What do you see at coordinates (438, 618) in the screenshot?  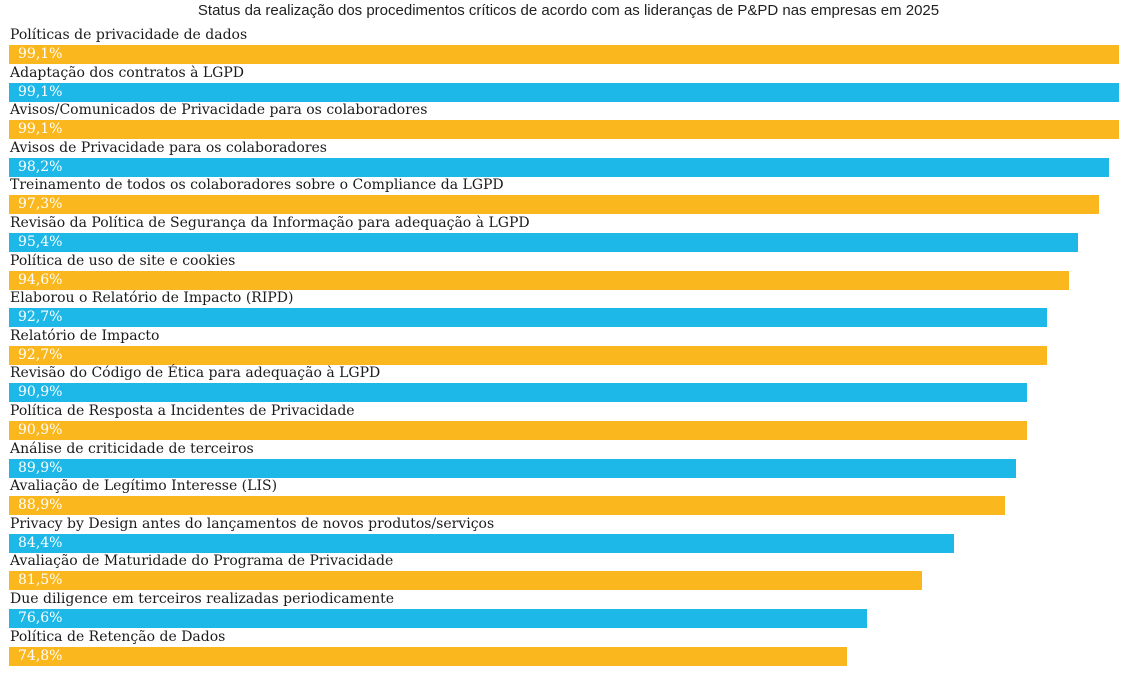 I see `bar: 76,6%` at bounding box center [438, 618].